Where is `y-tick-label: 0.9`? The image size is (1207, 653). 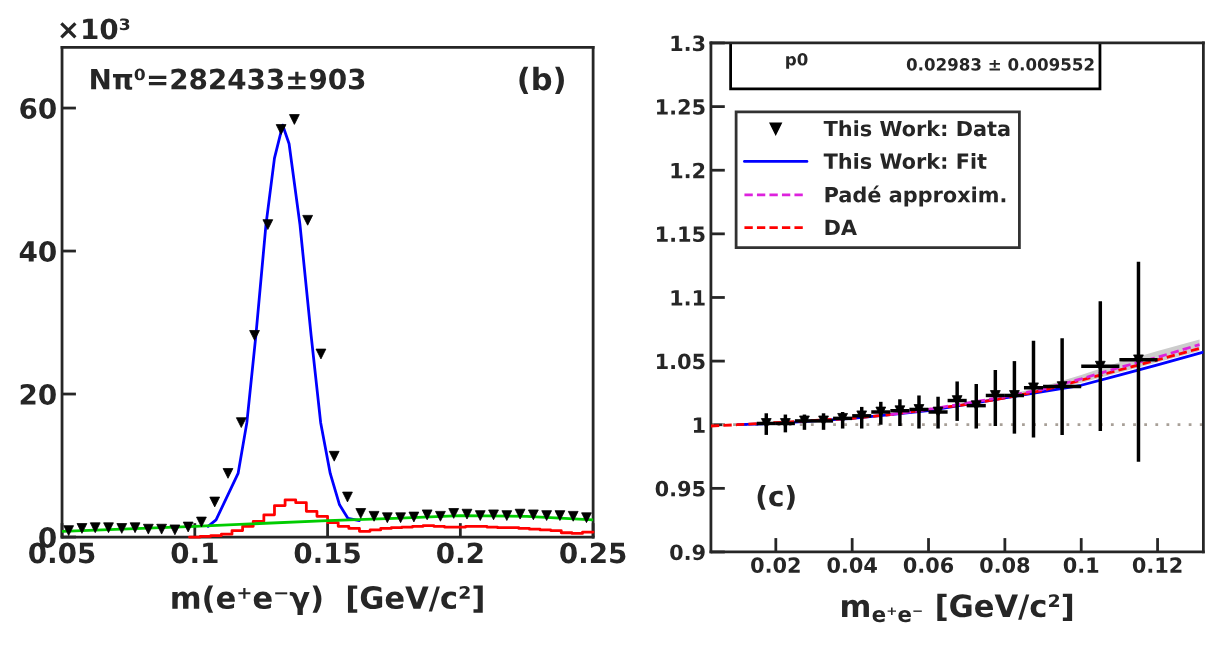
y-tick-label: 0.9 is located at coordinates (687, 552).